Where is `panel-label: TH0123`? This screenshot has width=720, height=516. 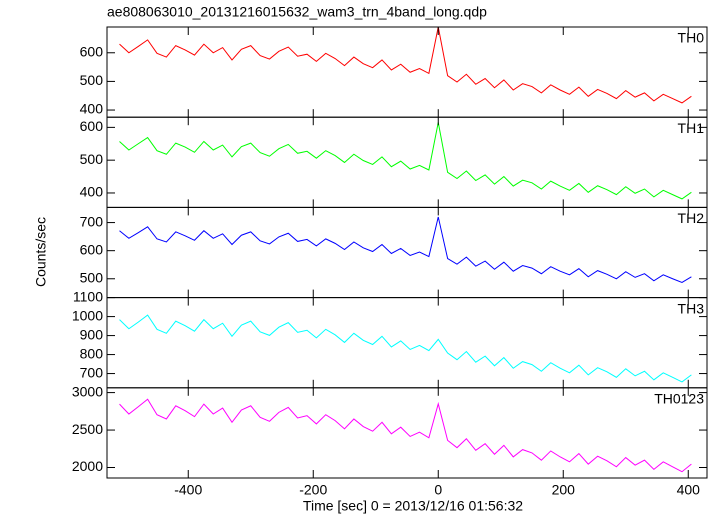
panel-label: TH0123 is located at coordinates (679, 399).